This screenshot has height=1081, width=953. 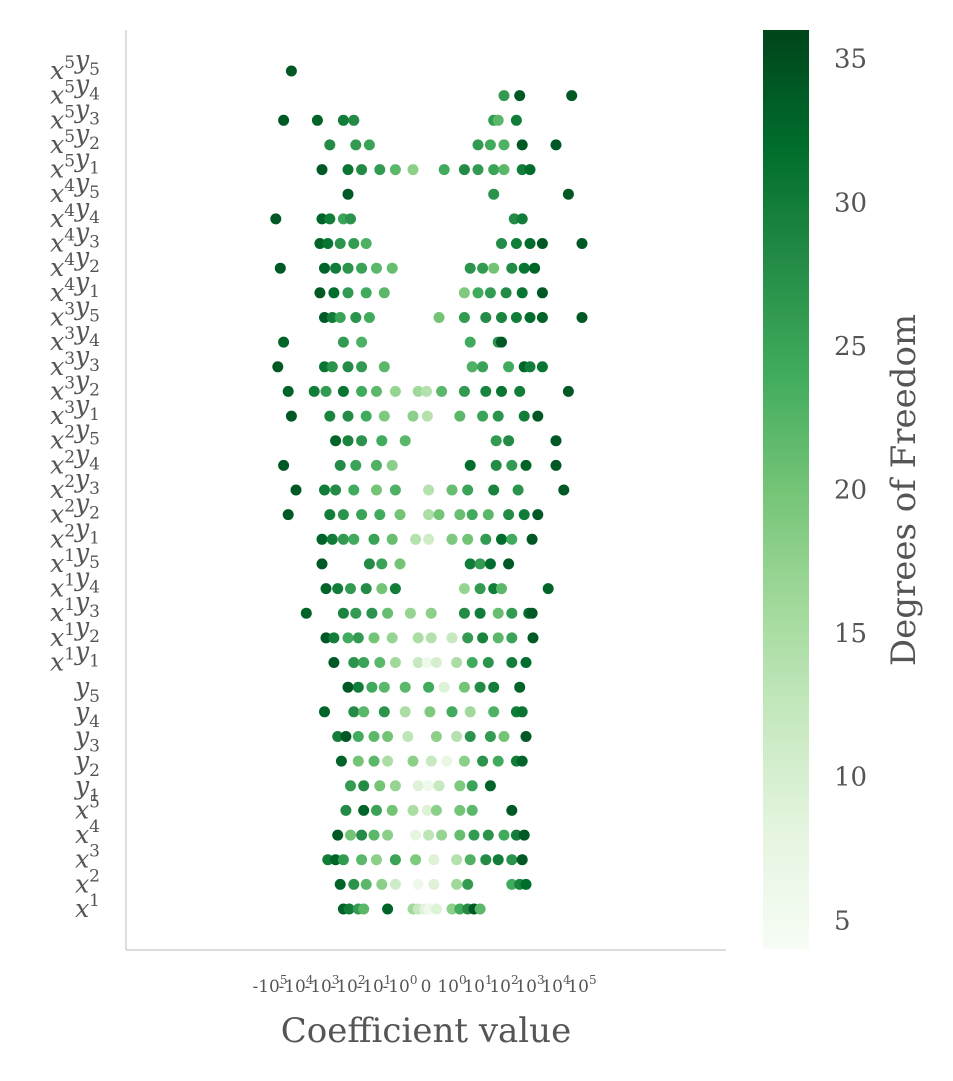 What do you see at coordinates (75, 262) in the screenshot?
I see `y-tick-label: x4y2` at bounding box center [75, 262].